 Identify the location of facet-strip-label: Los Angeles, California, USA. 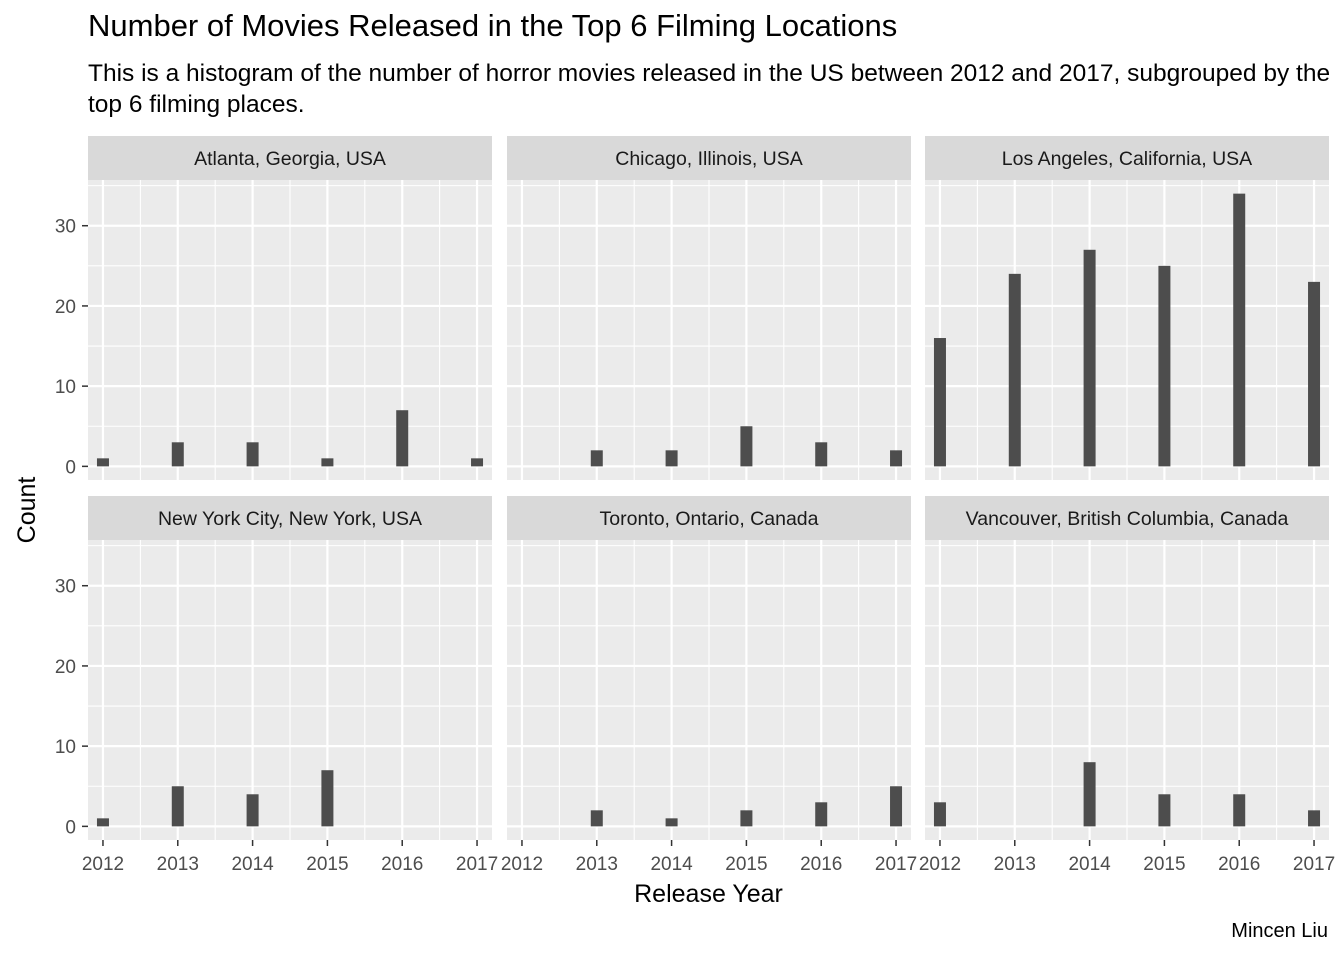
(1127, 159).